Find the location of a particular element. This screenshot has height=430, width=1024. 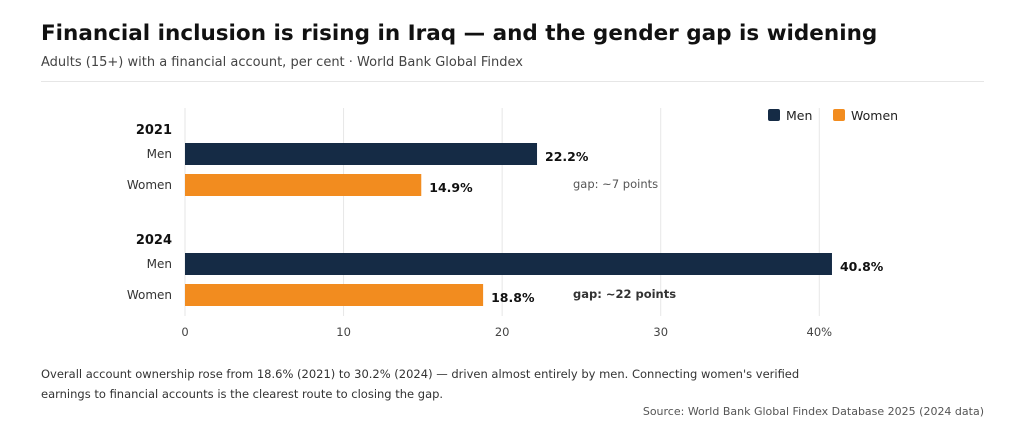

data-label: 40.8% is located at coordinates (862, 266).